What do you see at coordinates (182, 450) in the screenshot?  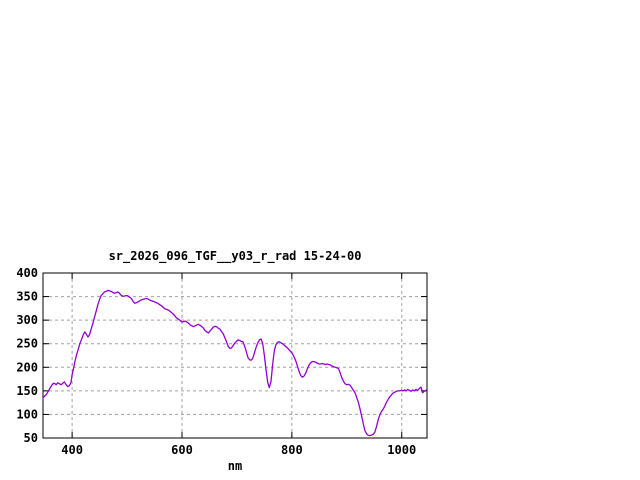 I see `x-tick-label: 600` at bounding box center [182, 450].